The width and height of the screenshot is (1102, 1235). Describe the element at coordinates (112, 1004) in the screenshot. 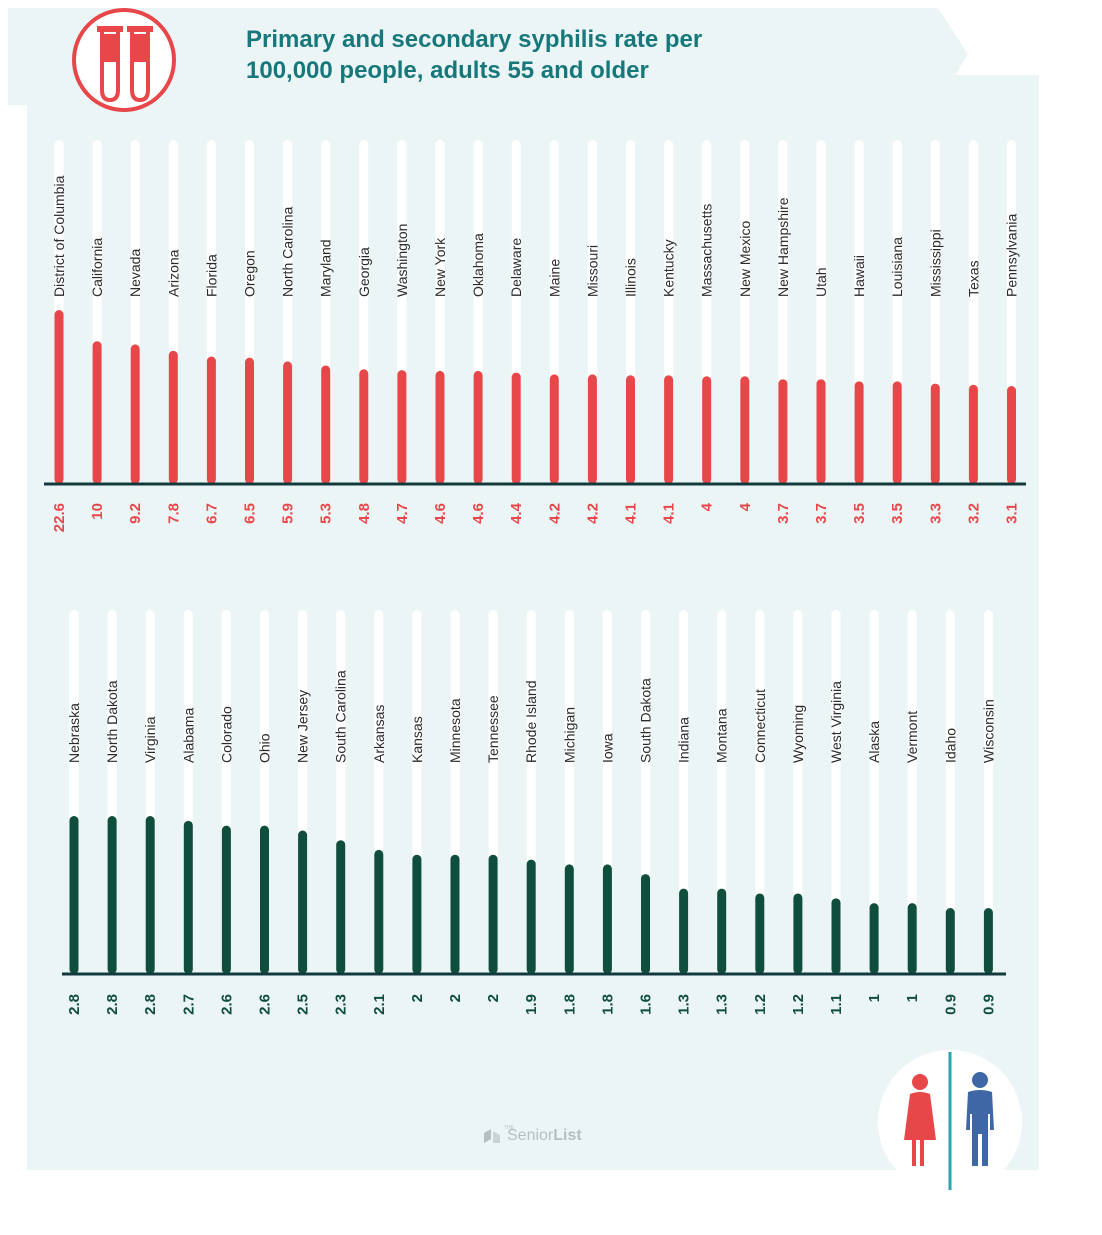

I see `value-label-north-dakota: 2.8` at that location.